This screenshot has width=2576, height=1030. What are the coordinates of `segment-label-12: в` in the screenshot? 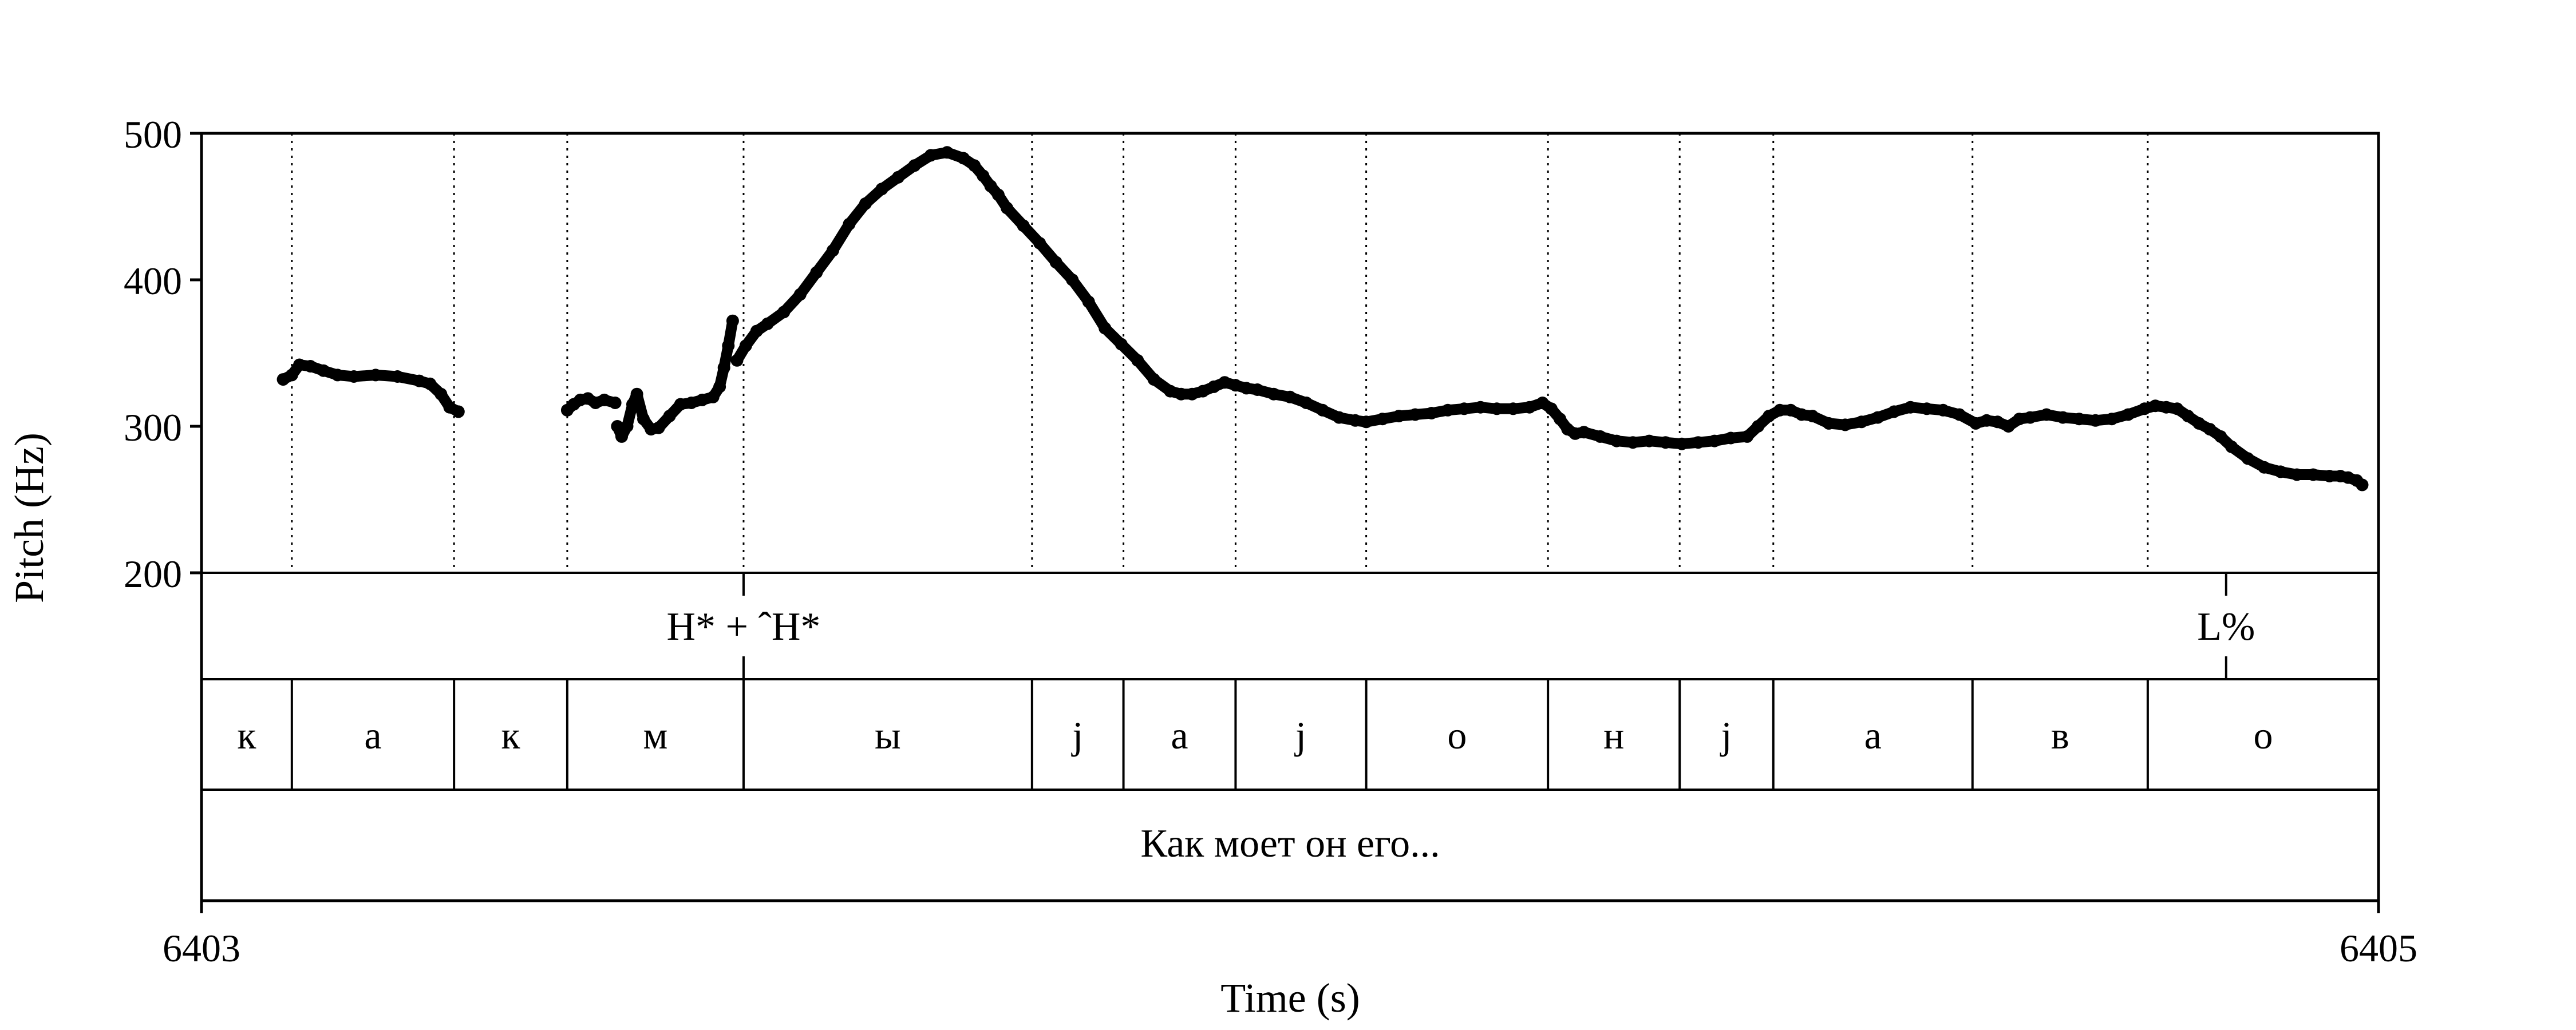 It's located at (2060, 735).